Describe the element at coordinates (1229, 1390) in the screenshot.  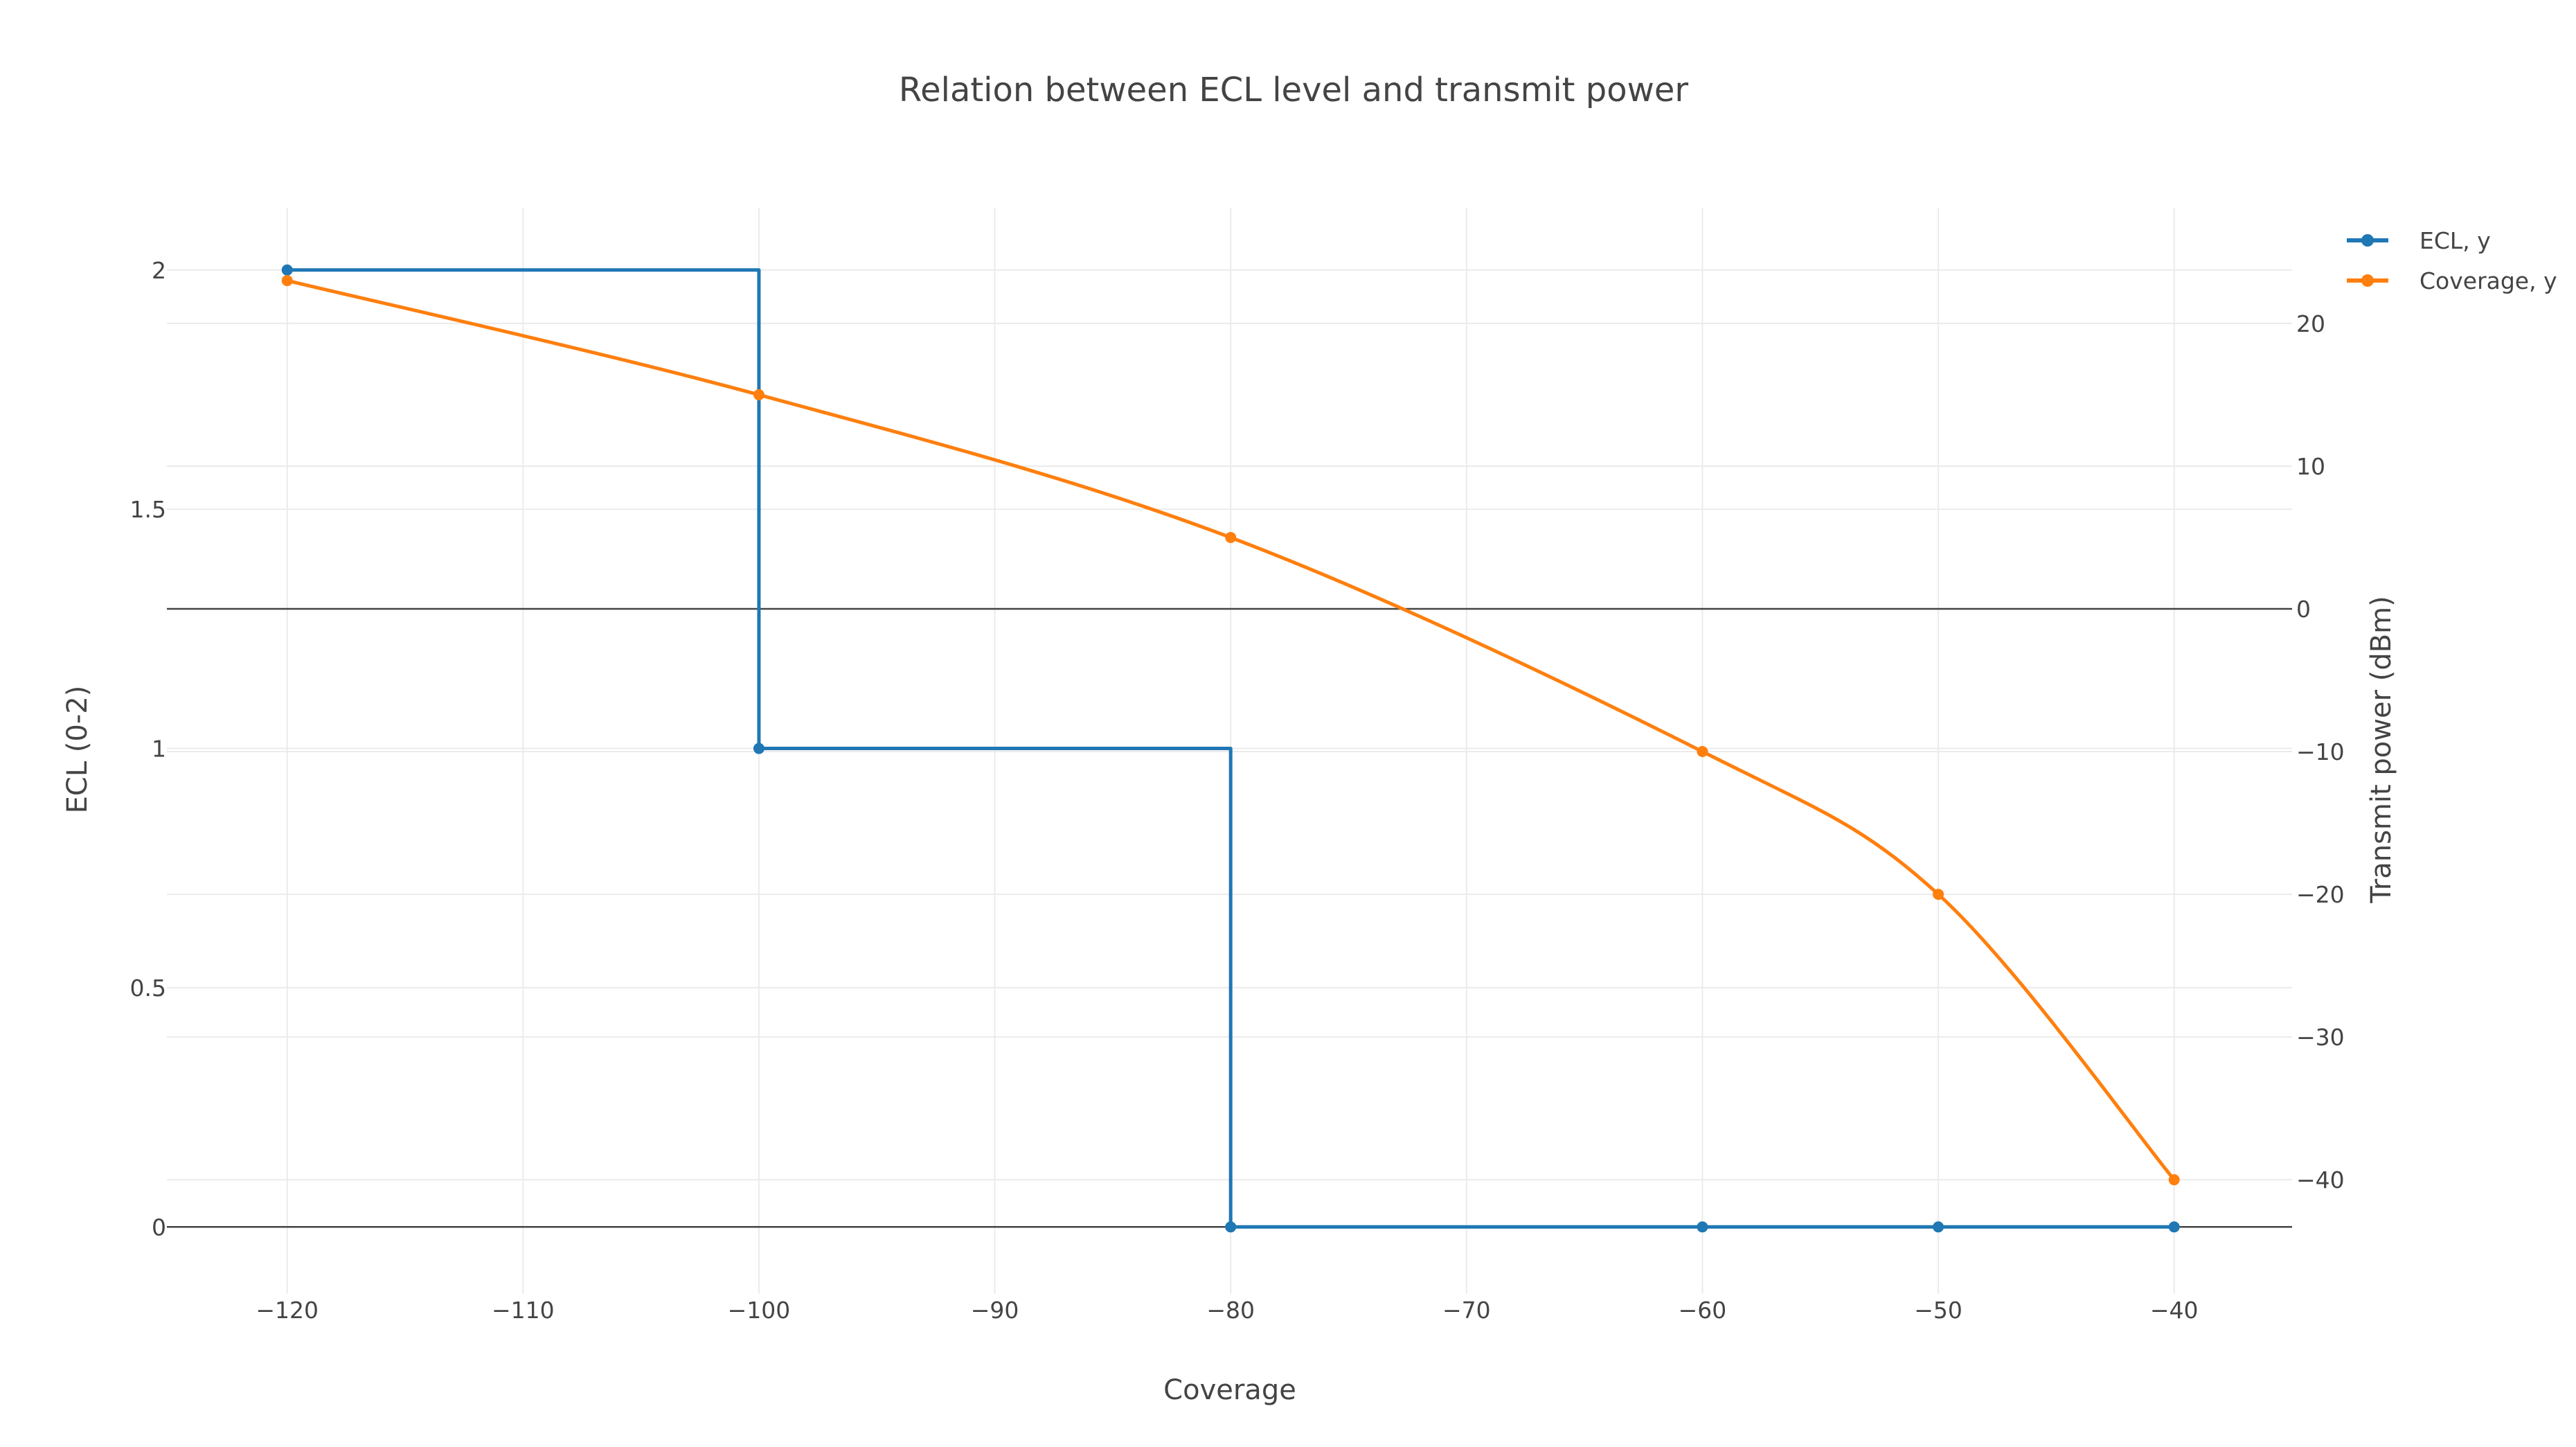
I see `x-axis-title: Coverage` at that location.